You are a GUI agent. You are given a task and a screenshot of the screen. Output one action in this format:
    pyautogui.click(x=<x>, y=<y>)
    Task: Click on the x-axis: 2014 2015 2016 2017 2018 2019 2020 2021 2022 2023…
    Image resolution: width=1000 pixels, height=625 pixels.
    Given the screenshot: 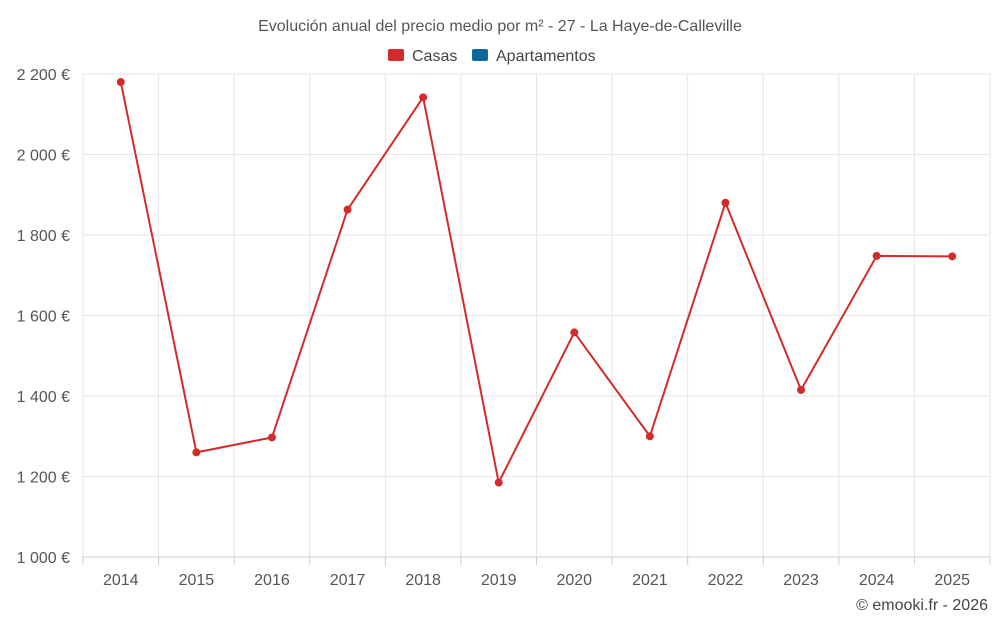 What is the action you would take?
    pyautogui.click(x=536, y=572)
    